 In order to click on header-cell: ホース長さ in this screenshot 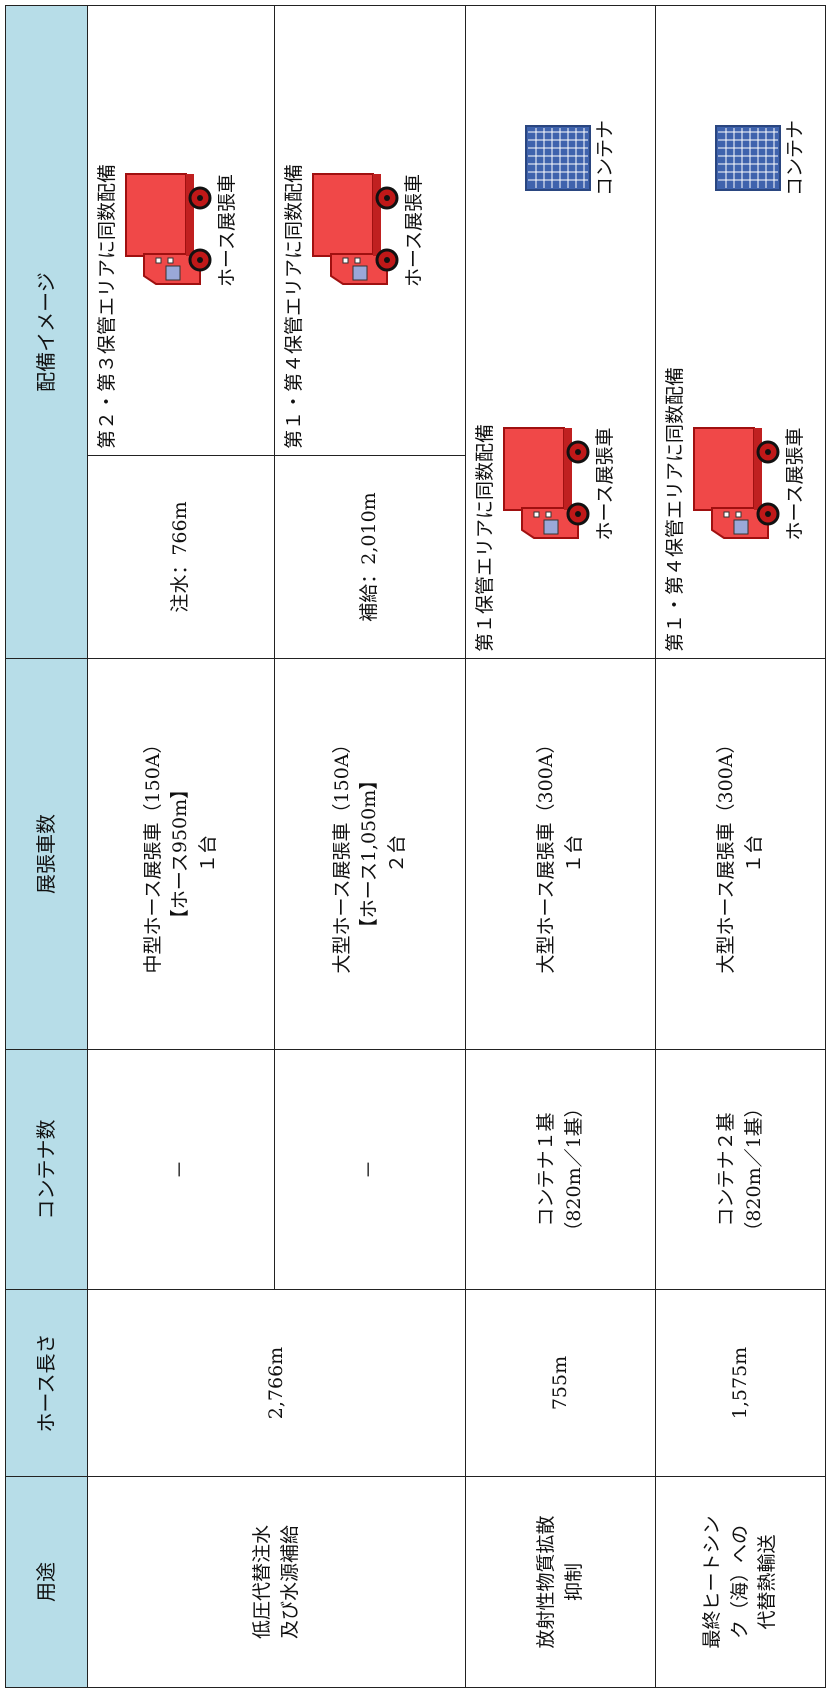, I will do `click(46, 1383)`.